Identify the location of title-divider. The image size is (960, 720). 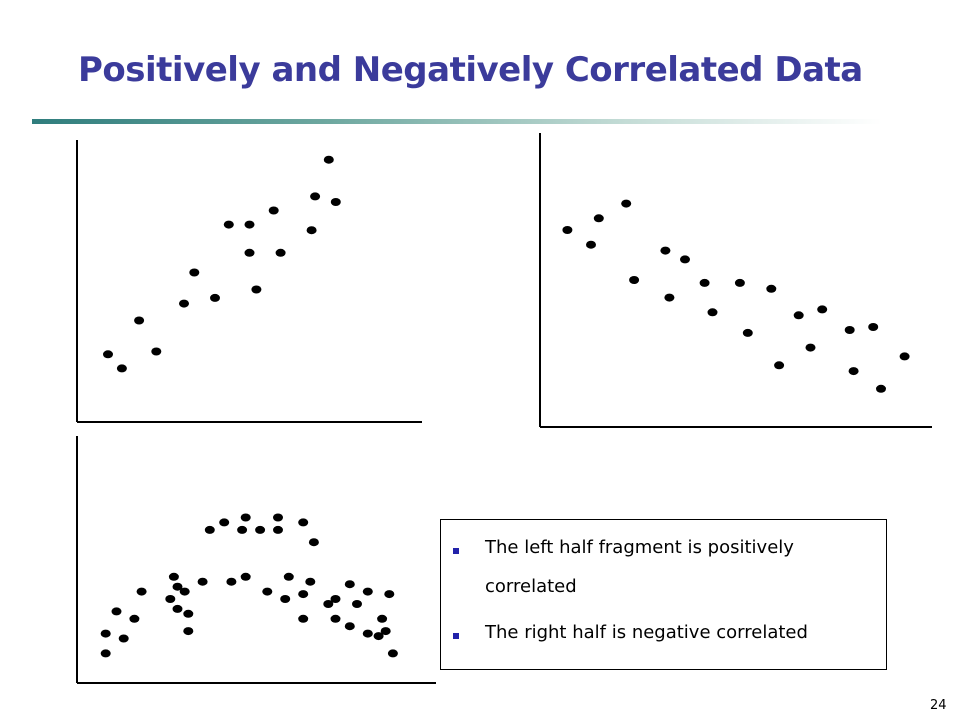
(457, 121).